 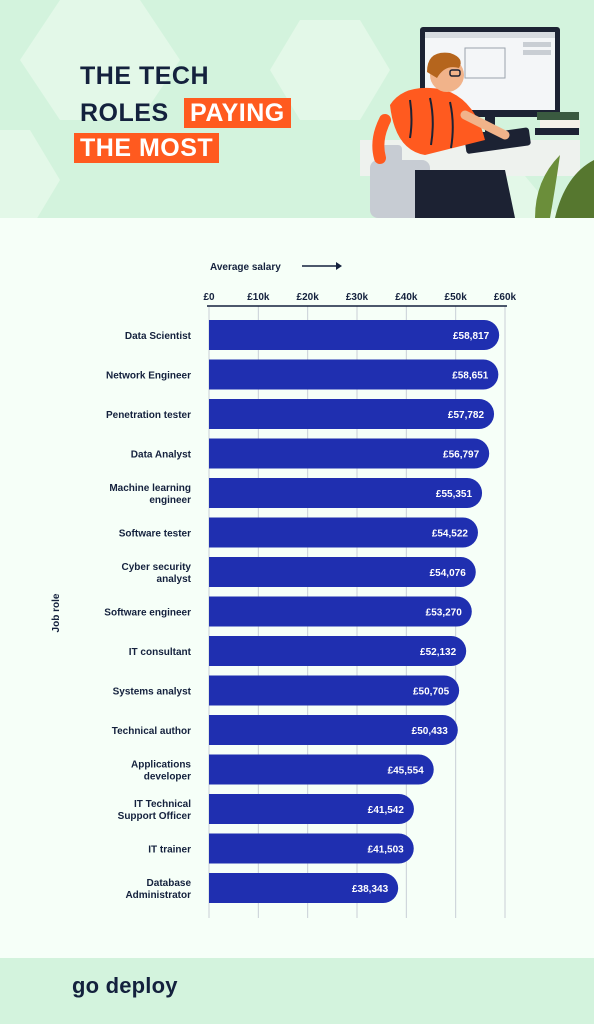 I want to click on x-tick-label: £0, so click(x=209, y=297).